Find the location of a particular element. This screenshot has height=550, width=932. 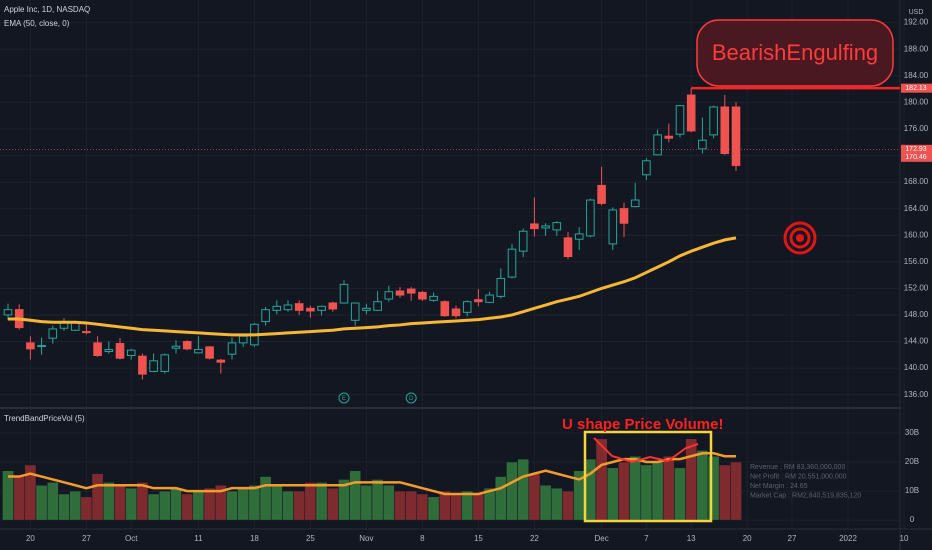

price-tick-label: 140.00 is located at coordinates (916, 367).